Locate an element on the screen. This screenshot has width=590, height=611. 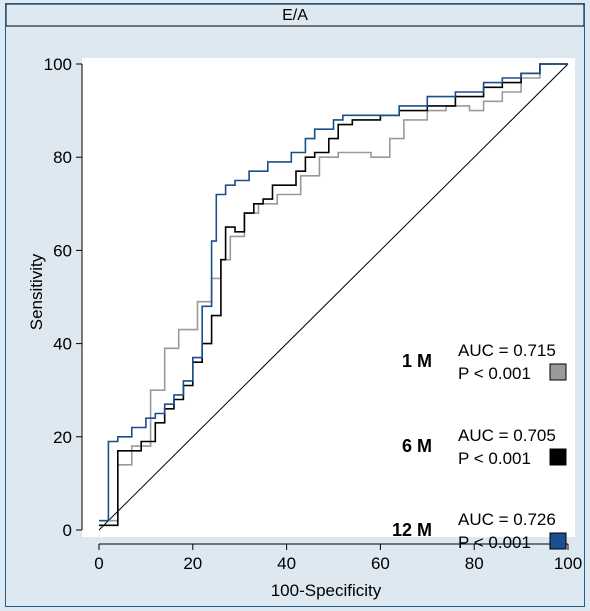
title-bar is located at coordinates (295, 15).